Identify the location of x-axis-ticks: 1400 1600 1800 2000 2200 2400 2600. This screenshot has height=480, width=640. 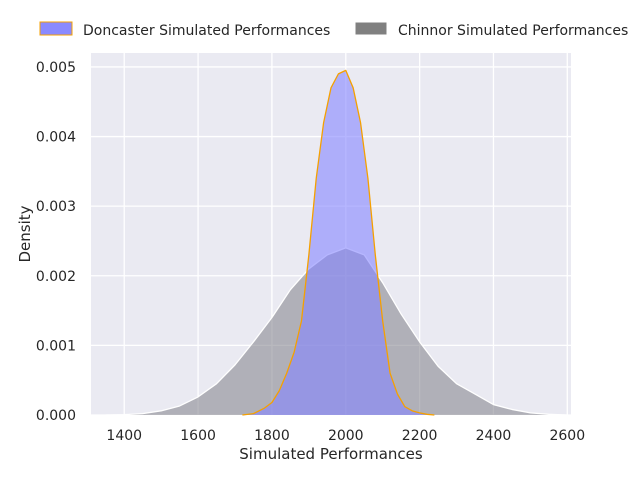
(345, 436).